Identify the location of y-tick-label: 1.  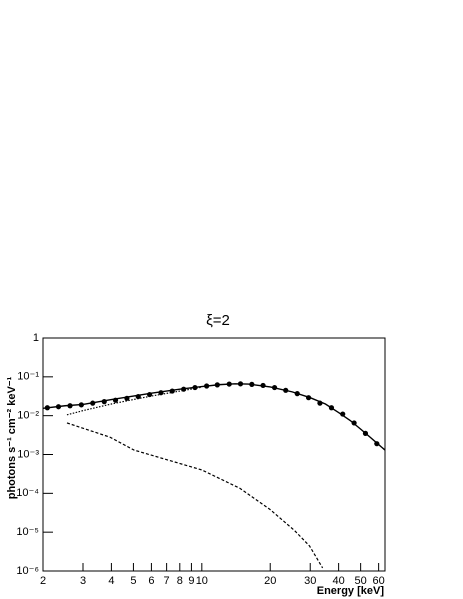
(36, 338).